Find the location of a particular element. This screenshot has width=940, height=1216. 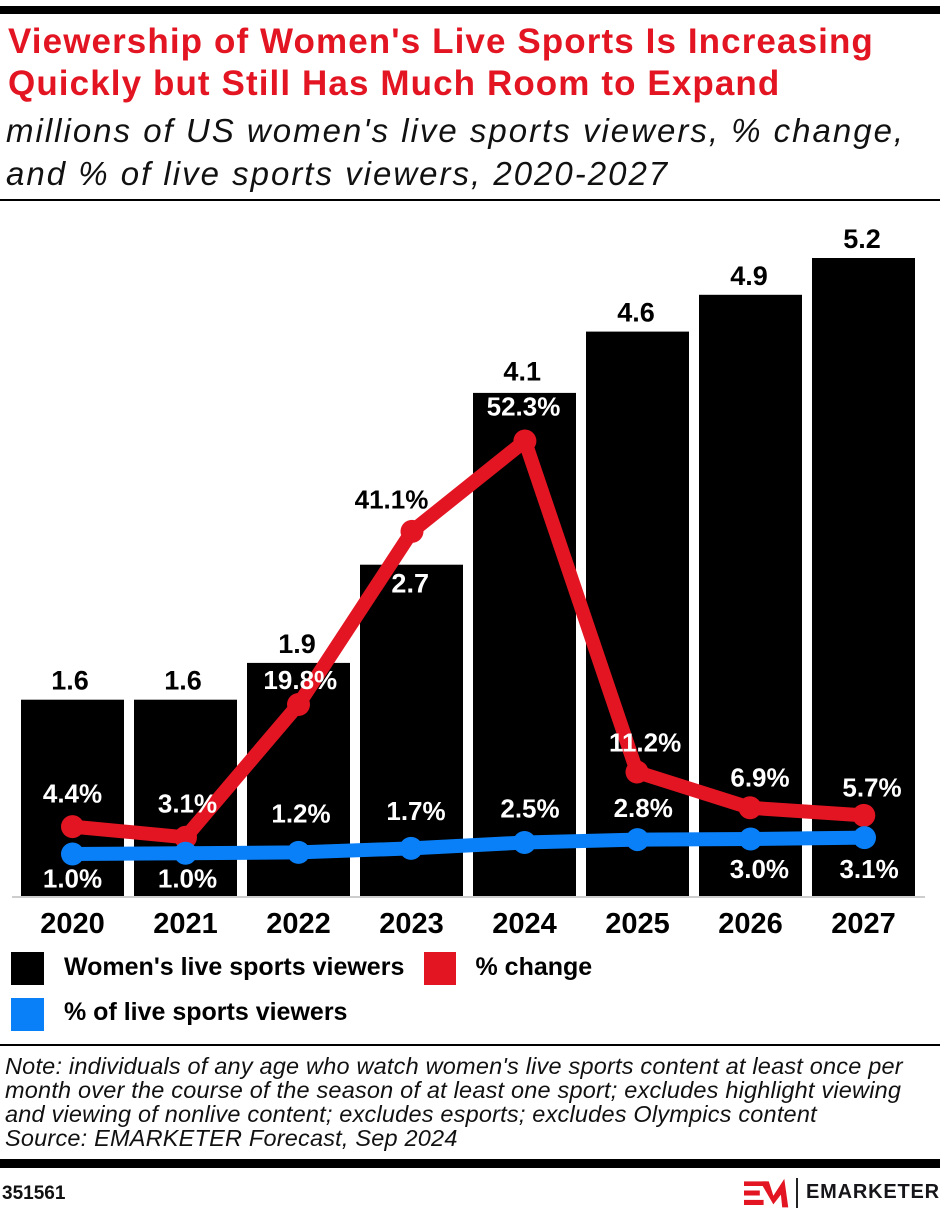

svg-text: 4.9 is located at coordinates (749, 276).